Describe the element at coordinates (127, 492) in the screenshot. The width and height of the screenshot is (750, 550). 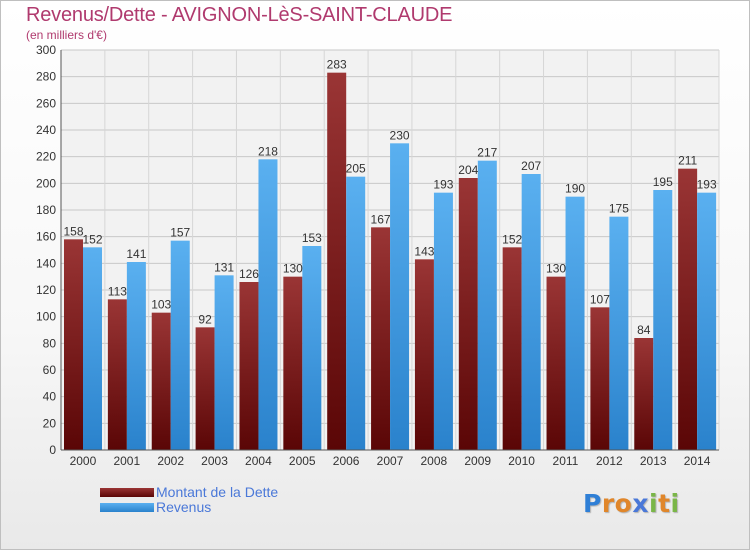
I see `legend-swatch-debt` at that location.